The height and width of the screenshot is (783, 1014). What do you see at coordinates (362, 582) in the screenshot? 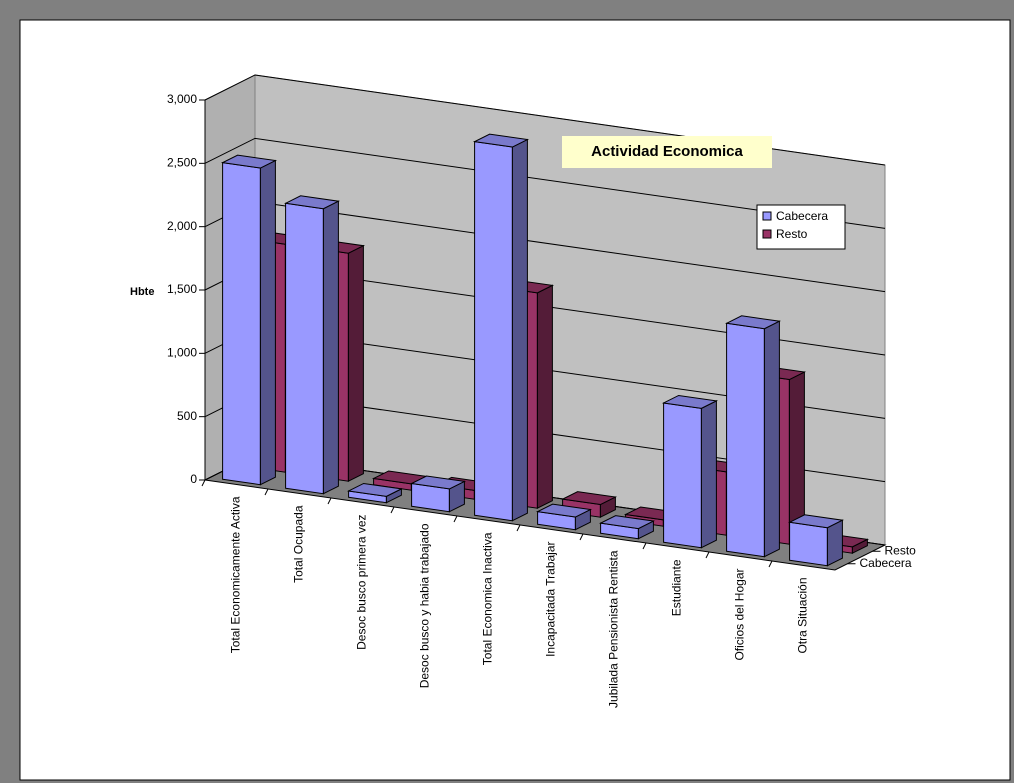
I see `x-tick-label: Desoc busco primera vez` at bounding box center [362, 582].